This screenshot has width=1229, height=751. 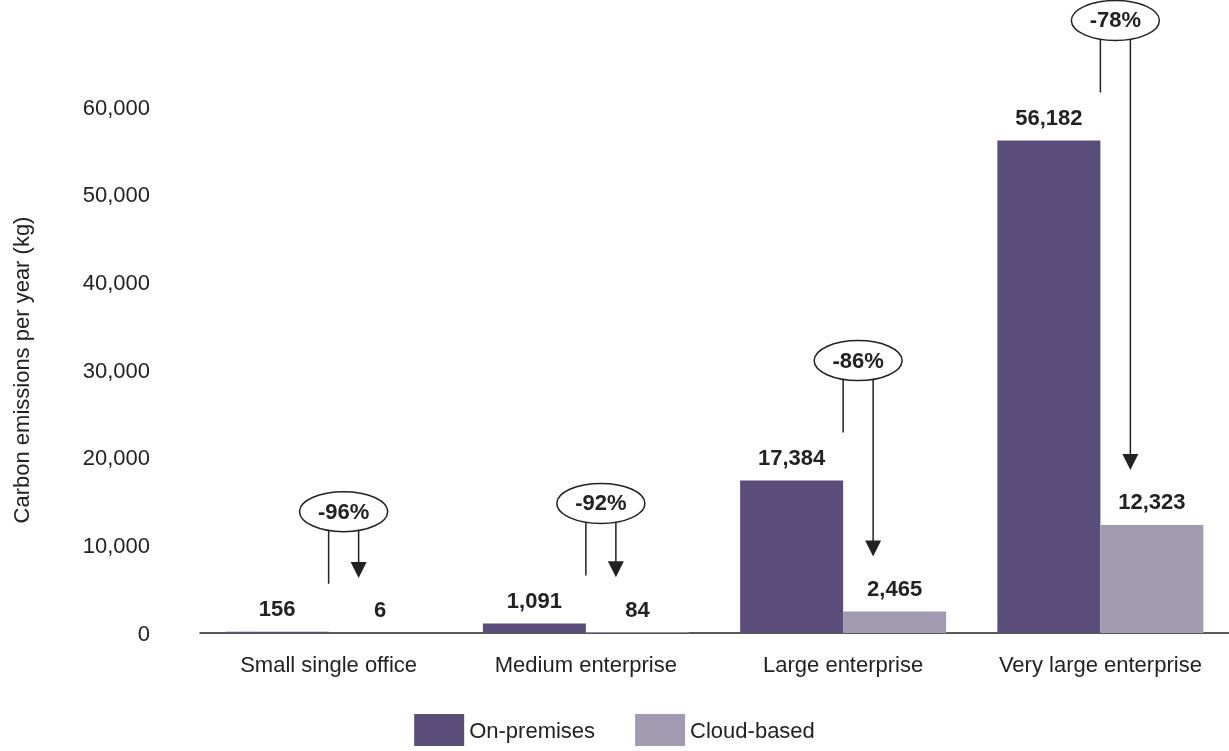 What do you see at coordinates (895, 588) in the screenshot?
I see `text: 2,465` at bounding box center [895, 588].